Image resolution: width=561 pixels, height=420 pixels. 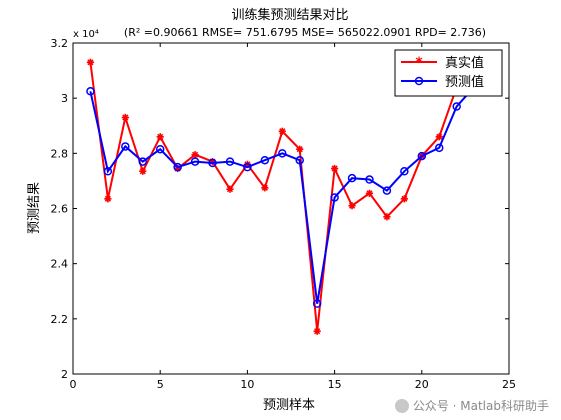 I want to click on legend-label-predicted: 预测值, so click(x=464, y=82).